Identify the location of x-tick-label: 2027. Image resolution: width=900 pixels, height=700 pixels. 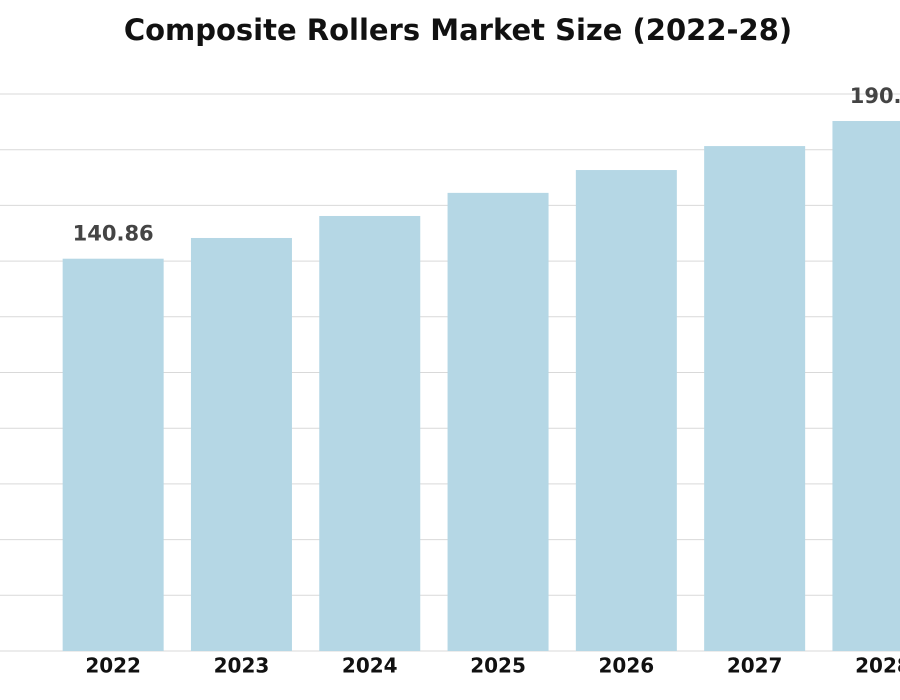
(755, 666).